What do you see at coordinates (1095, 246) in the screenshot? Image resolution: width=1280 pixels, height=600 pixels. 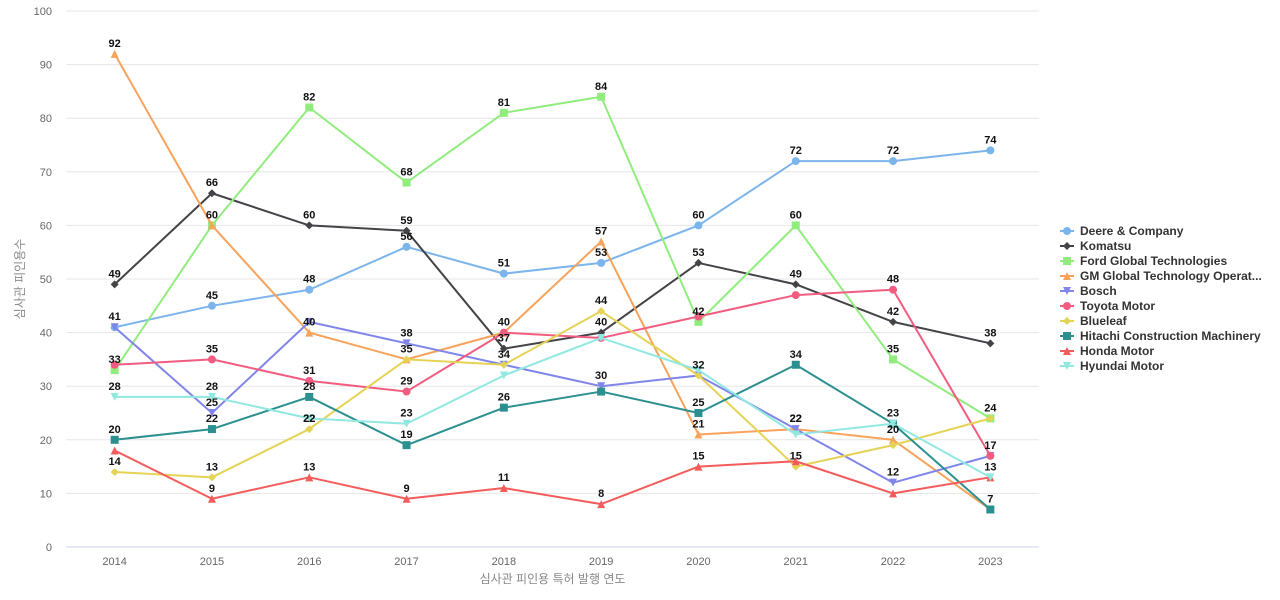 I see `legend-item: Komatsu` at bounding box center [1095, 246].